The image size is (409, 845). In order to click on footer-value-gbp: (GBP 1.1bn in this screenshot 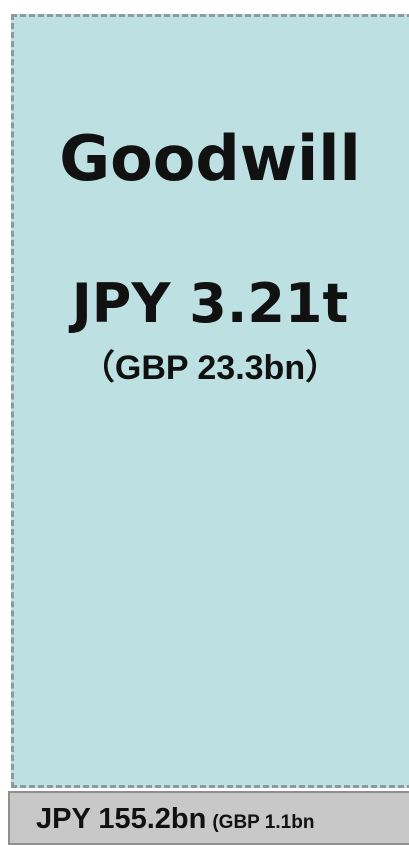, I will do `click(263, 822)`.